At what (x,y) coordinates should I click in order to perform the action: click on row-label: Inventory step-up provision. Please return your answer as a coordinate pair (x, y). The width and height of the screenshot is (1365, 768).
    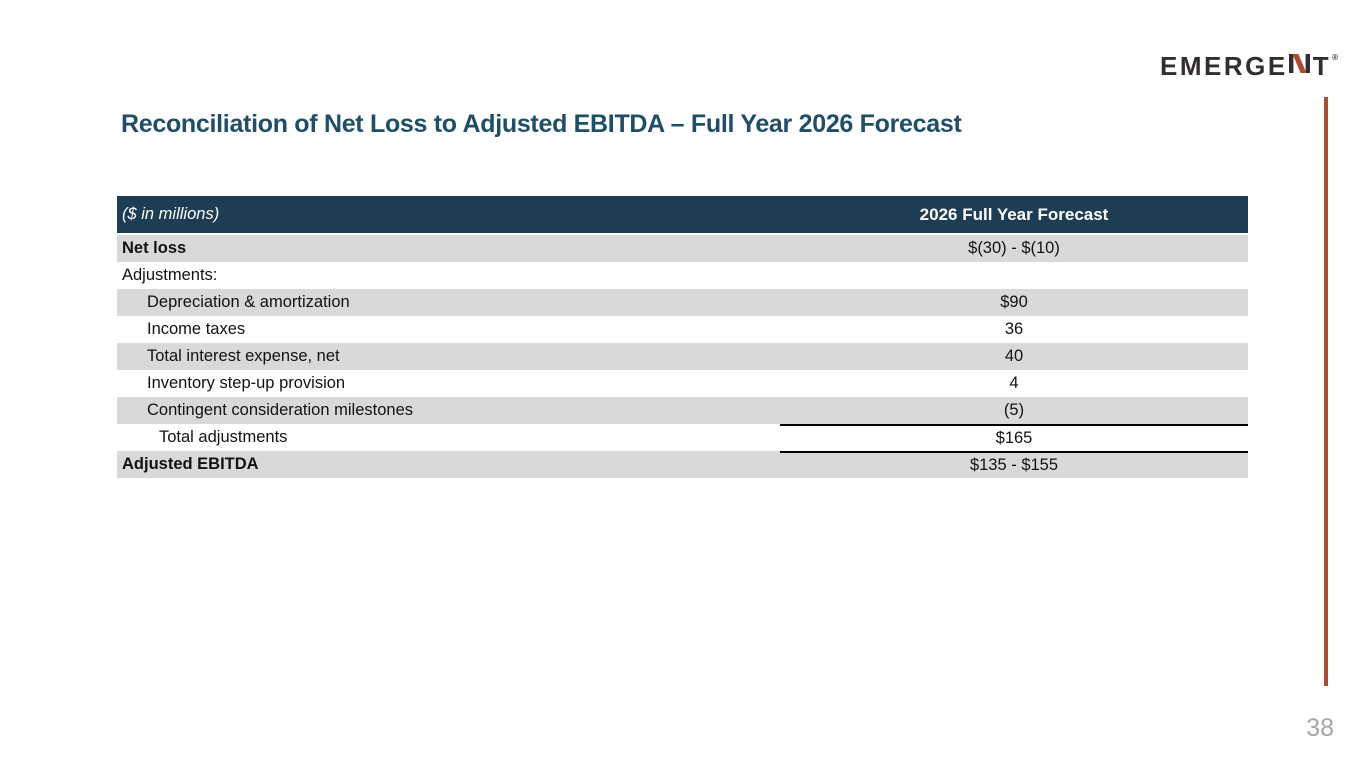
    Looking at the image, I should click on (246, 383).